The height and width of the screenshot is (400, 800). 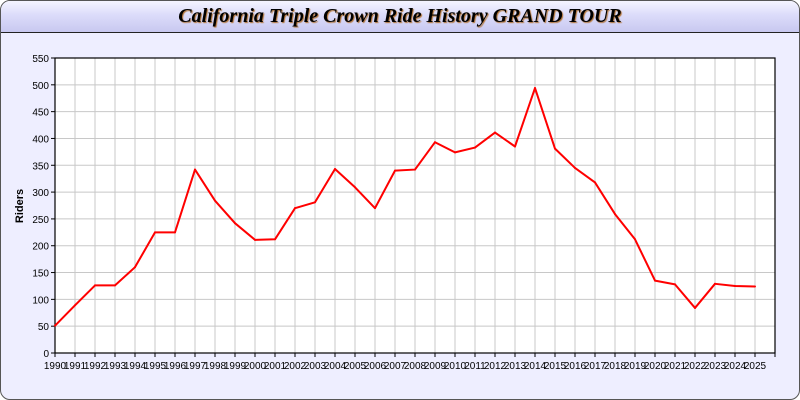 I want to click on x-tick-label: 2023, so click(x=715, y=366).